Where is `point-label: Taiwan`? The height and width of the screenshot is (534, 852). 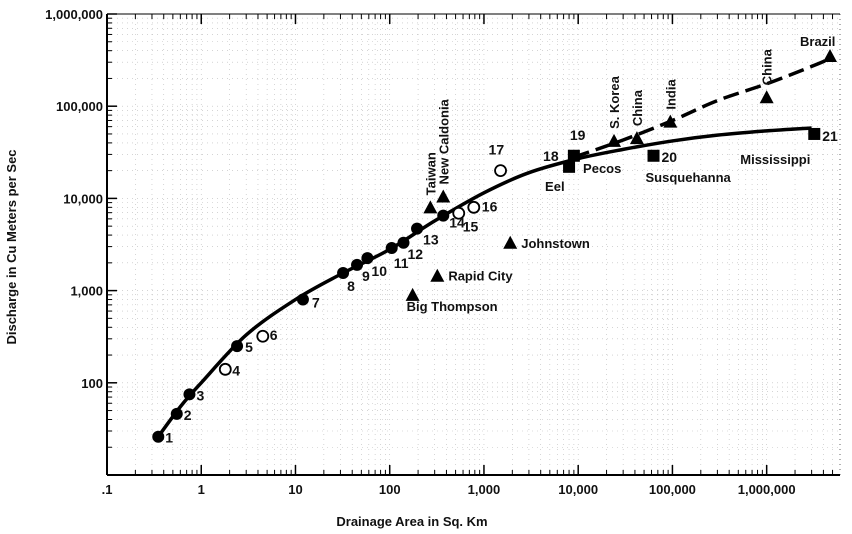
point-label: Taiwan is located at coordinates (430, 173).